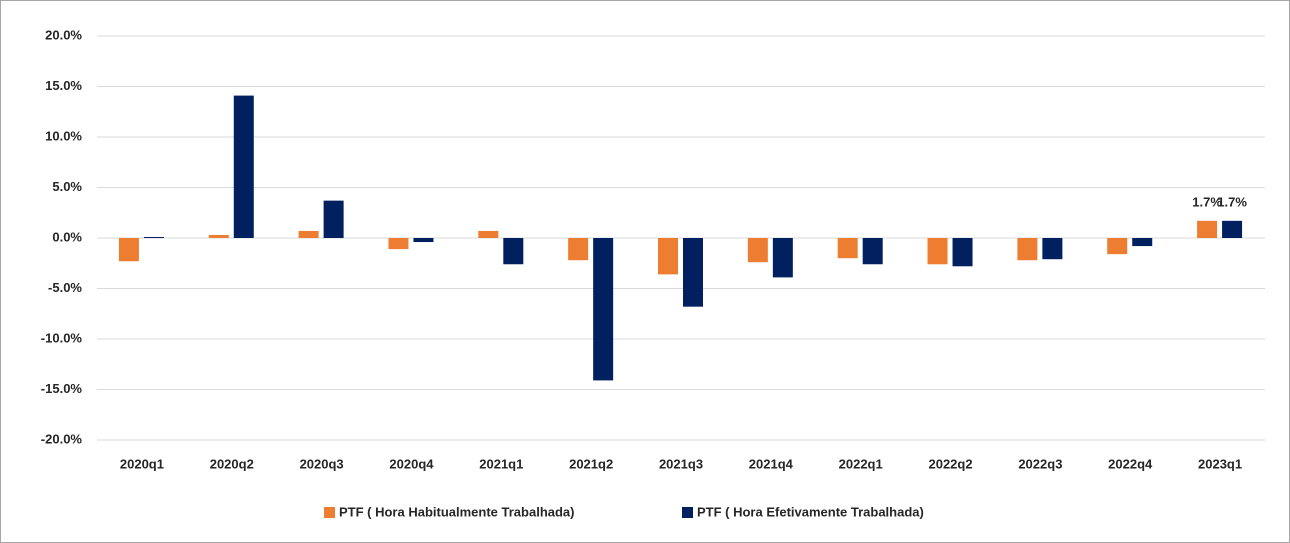 This screenshot has width=1290, height=543. What do you see at coordinates (501, 463) in the screenshot?
I see `x-tick-label: 2021q1` at bounding box center [501, 463].